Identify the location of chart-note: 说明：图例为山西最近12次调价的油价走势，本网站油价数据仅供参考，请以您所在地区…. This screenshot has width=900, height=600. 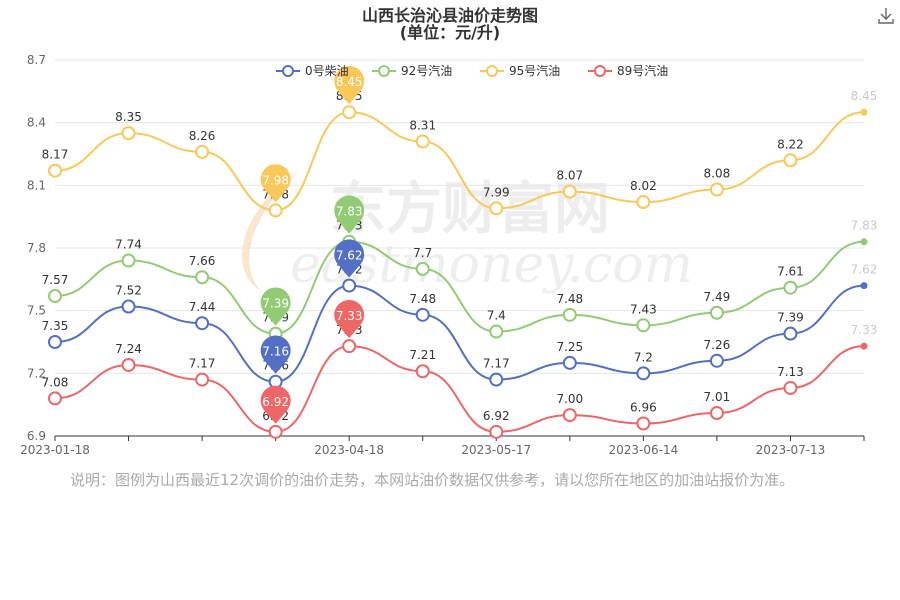
(432, 480).